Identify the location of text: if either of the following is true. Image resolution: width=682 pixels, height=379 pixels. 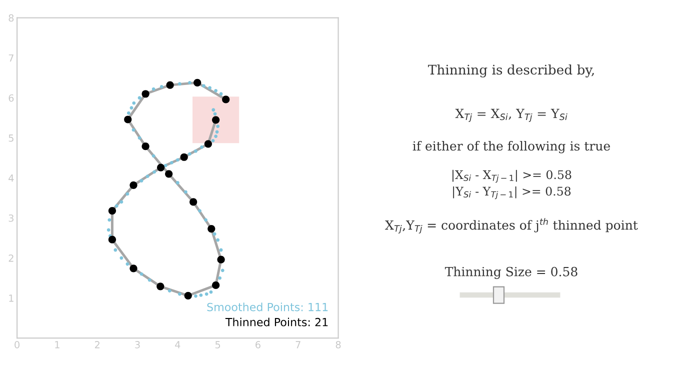
(511, 147).